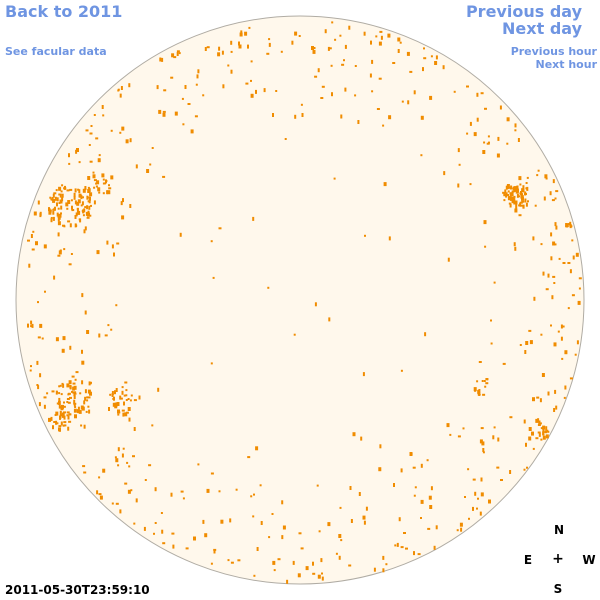 Image resolution: width=600 pixels, height=600 pixels. Describe the element at coordinates (559, 530) in the screenshot. I see `compass-north-label: N` at that location.